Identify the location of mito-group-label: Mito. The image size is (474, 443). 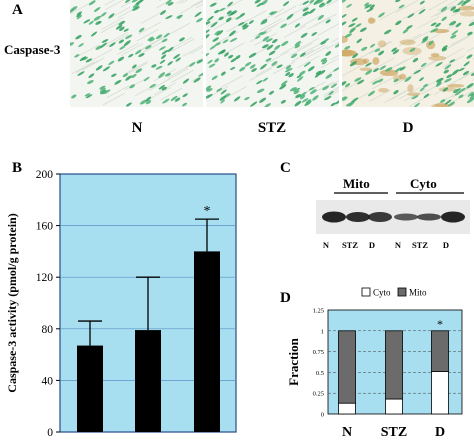
(356, 183).